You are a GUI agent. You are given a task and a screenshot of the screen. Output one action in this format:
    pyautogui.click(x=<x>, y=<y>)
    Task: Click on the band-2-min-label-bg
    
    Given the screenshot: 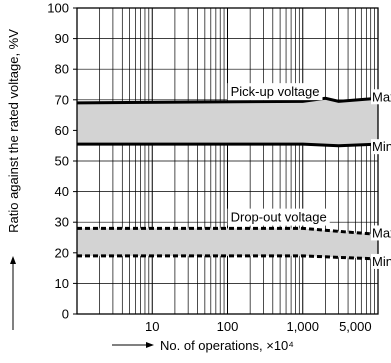 What is the action you would take?
    pyautogui.click(x=381, y=261)
    